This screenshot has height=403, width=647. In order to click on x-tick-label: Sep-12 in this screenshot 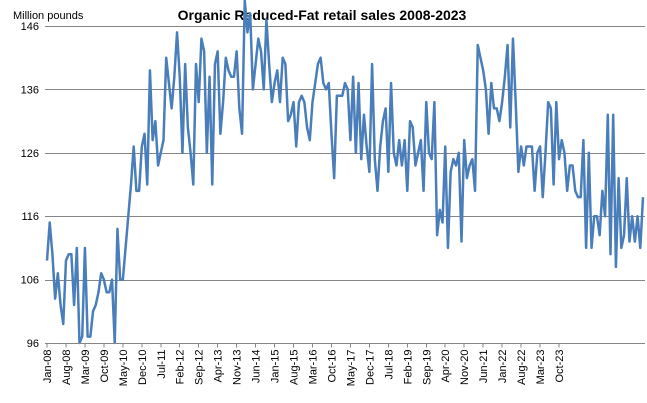, I will do `click(200, 367)`.